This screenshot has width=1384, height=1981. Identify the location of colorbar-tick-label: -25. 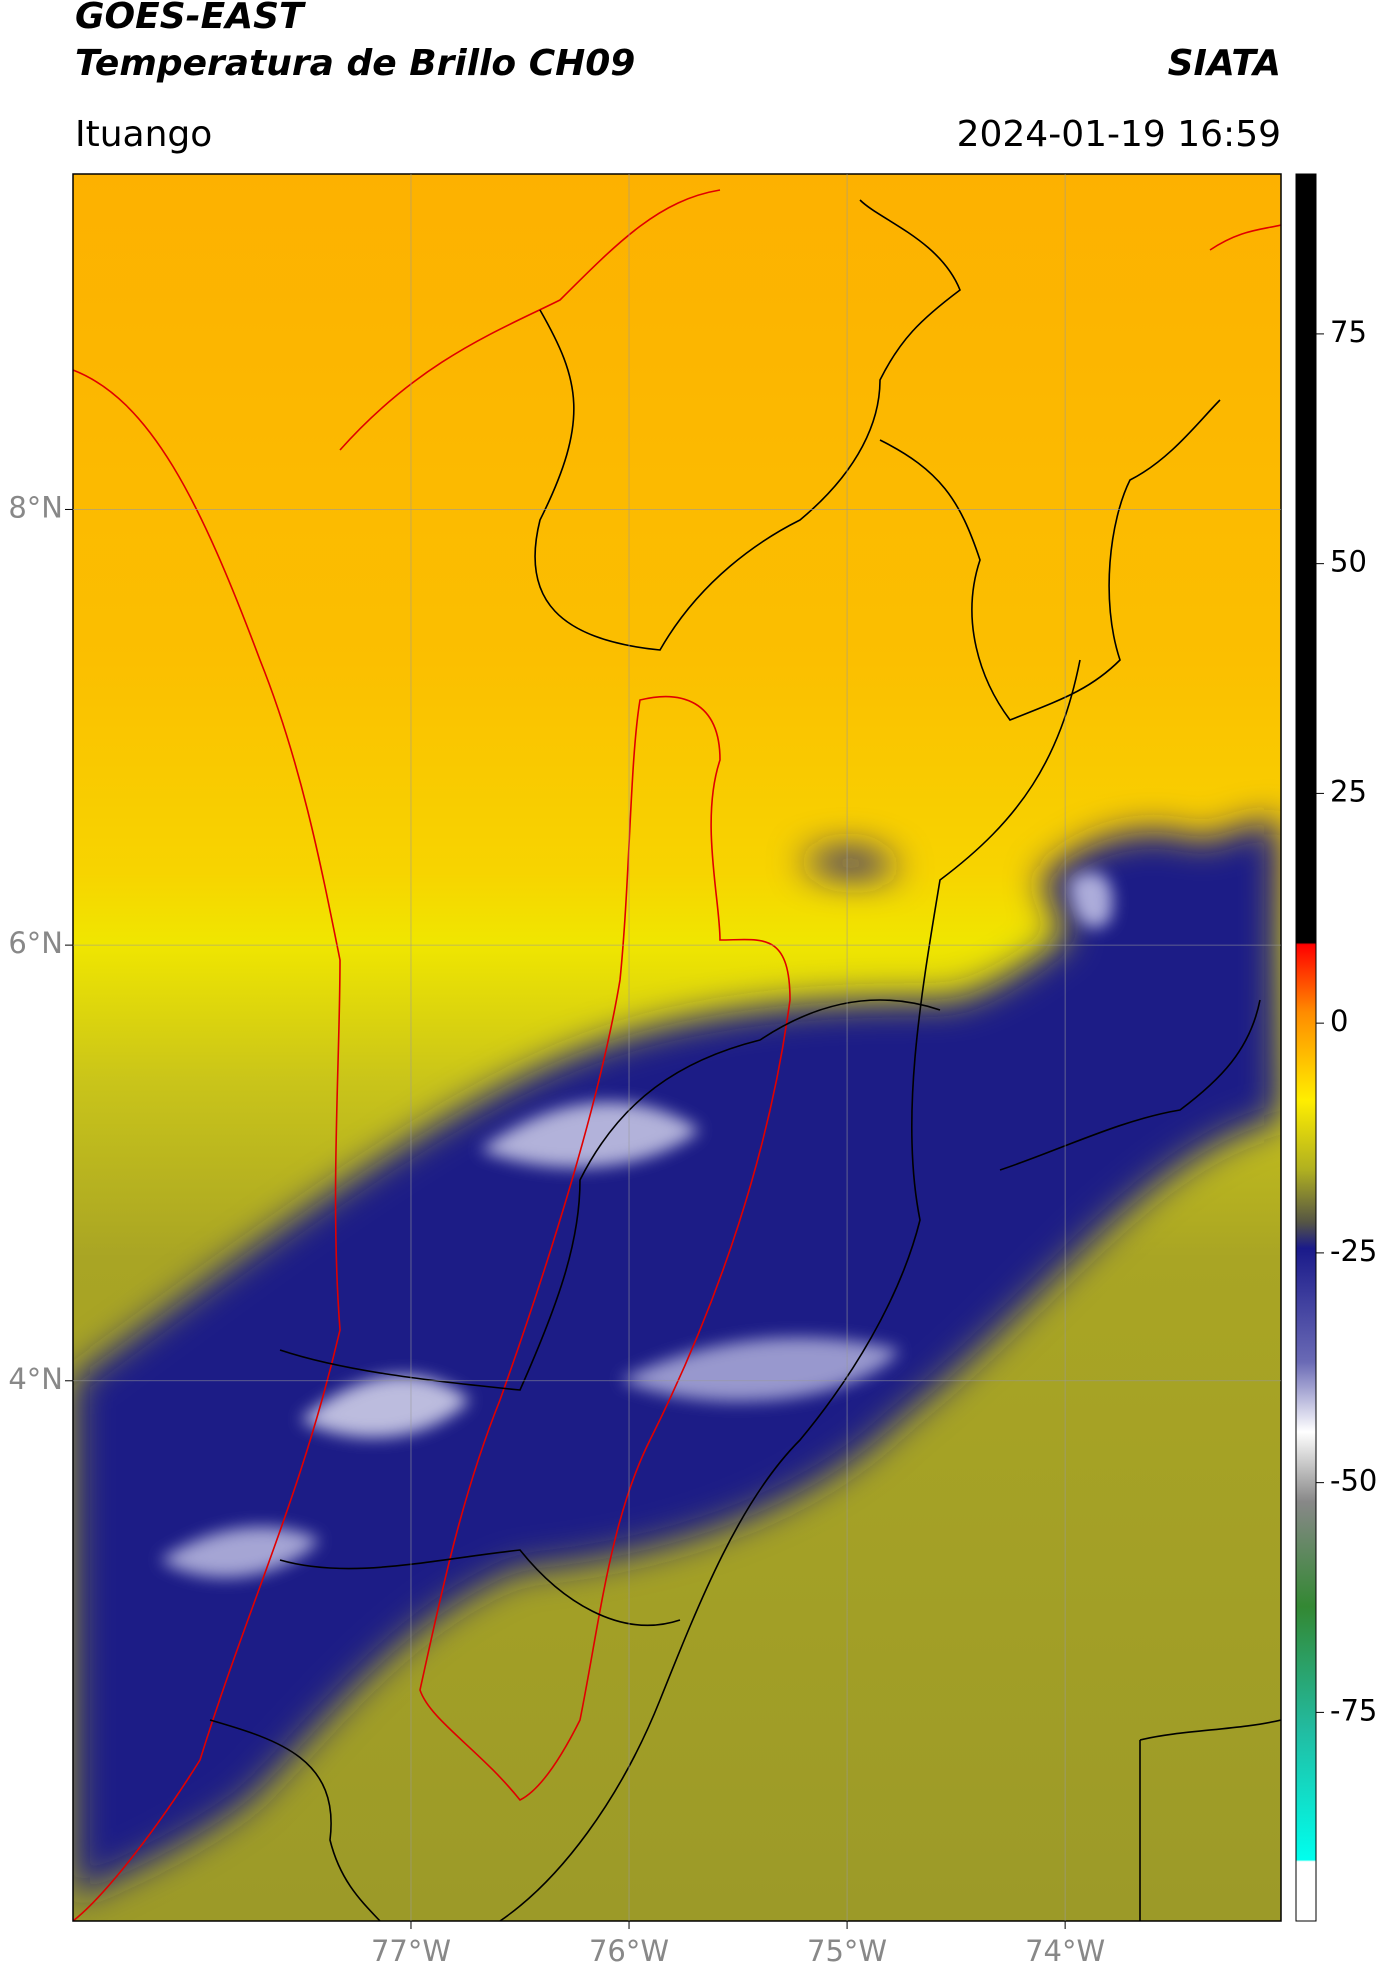
(1353, 1251).